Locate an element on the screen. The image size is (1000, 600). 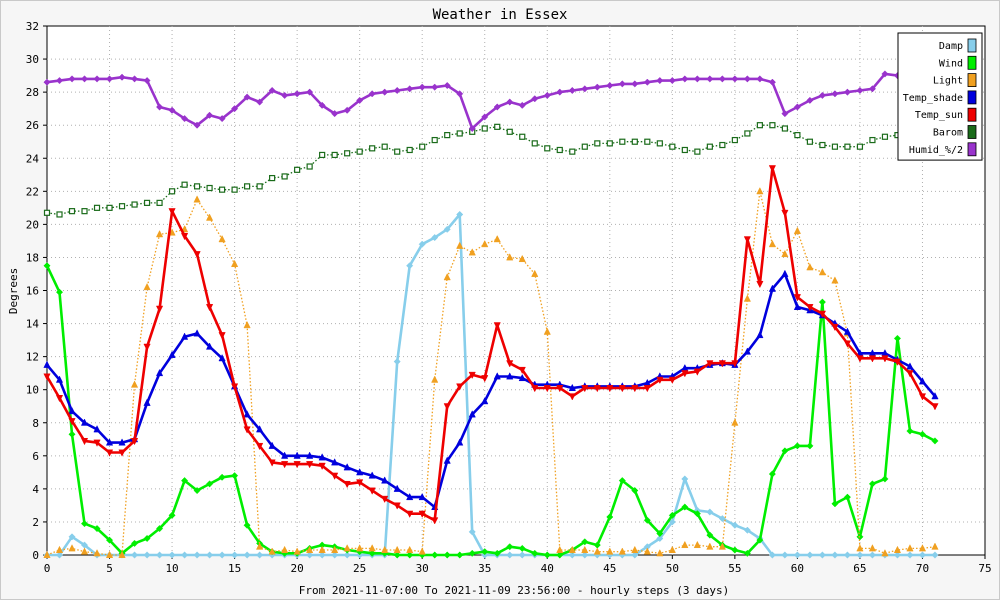
legend-label-damp: Damp is located at coordinates (951, 46).